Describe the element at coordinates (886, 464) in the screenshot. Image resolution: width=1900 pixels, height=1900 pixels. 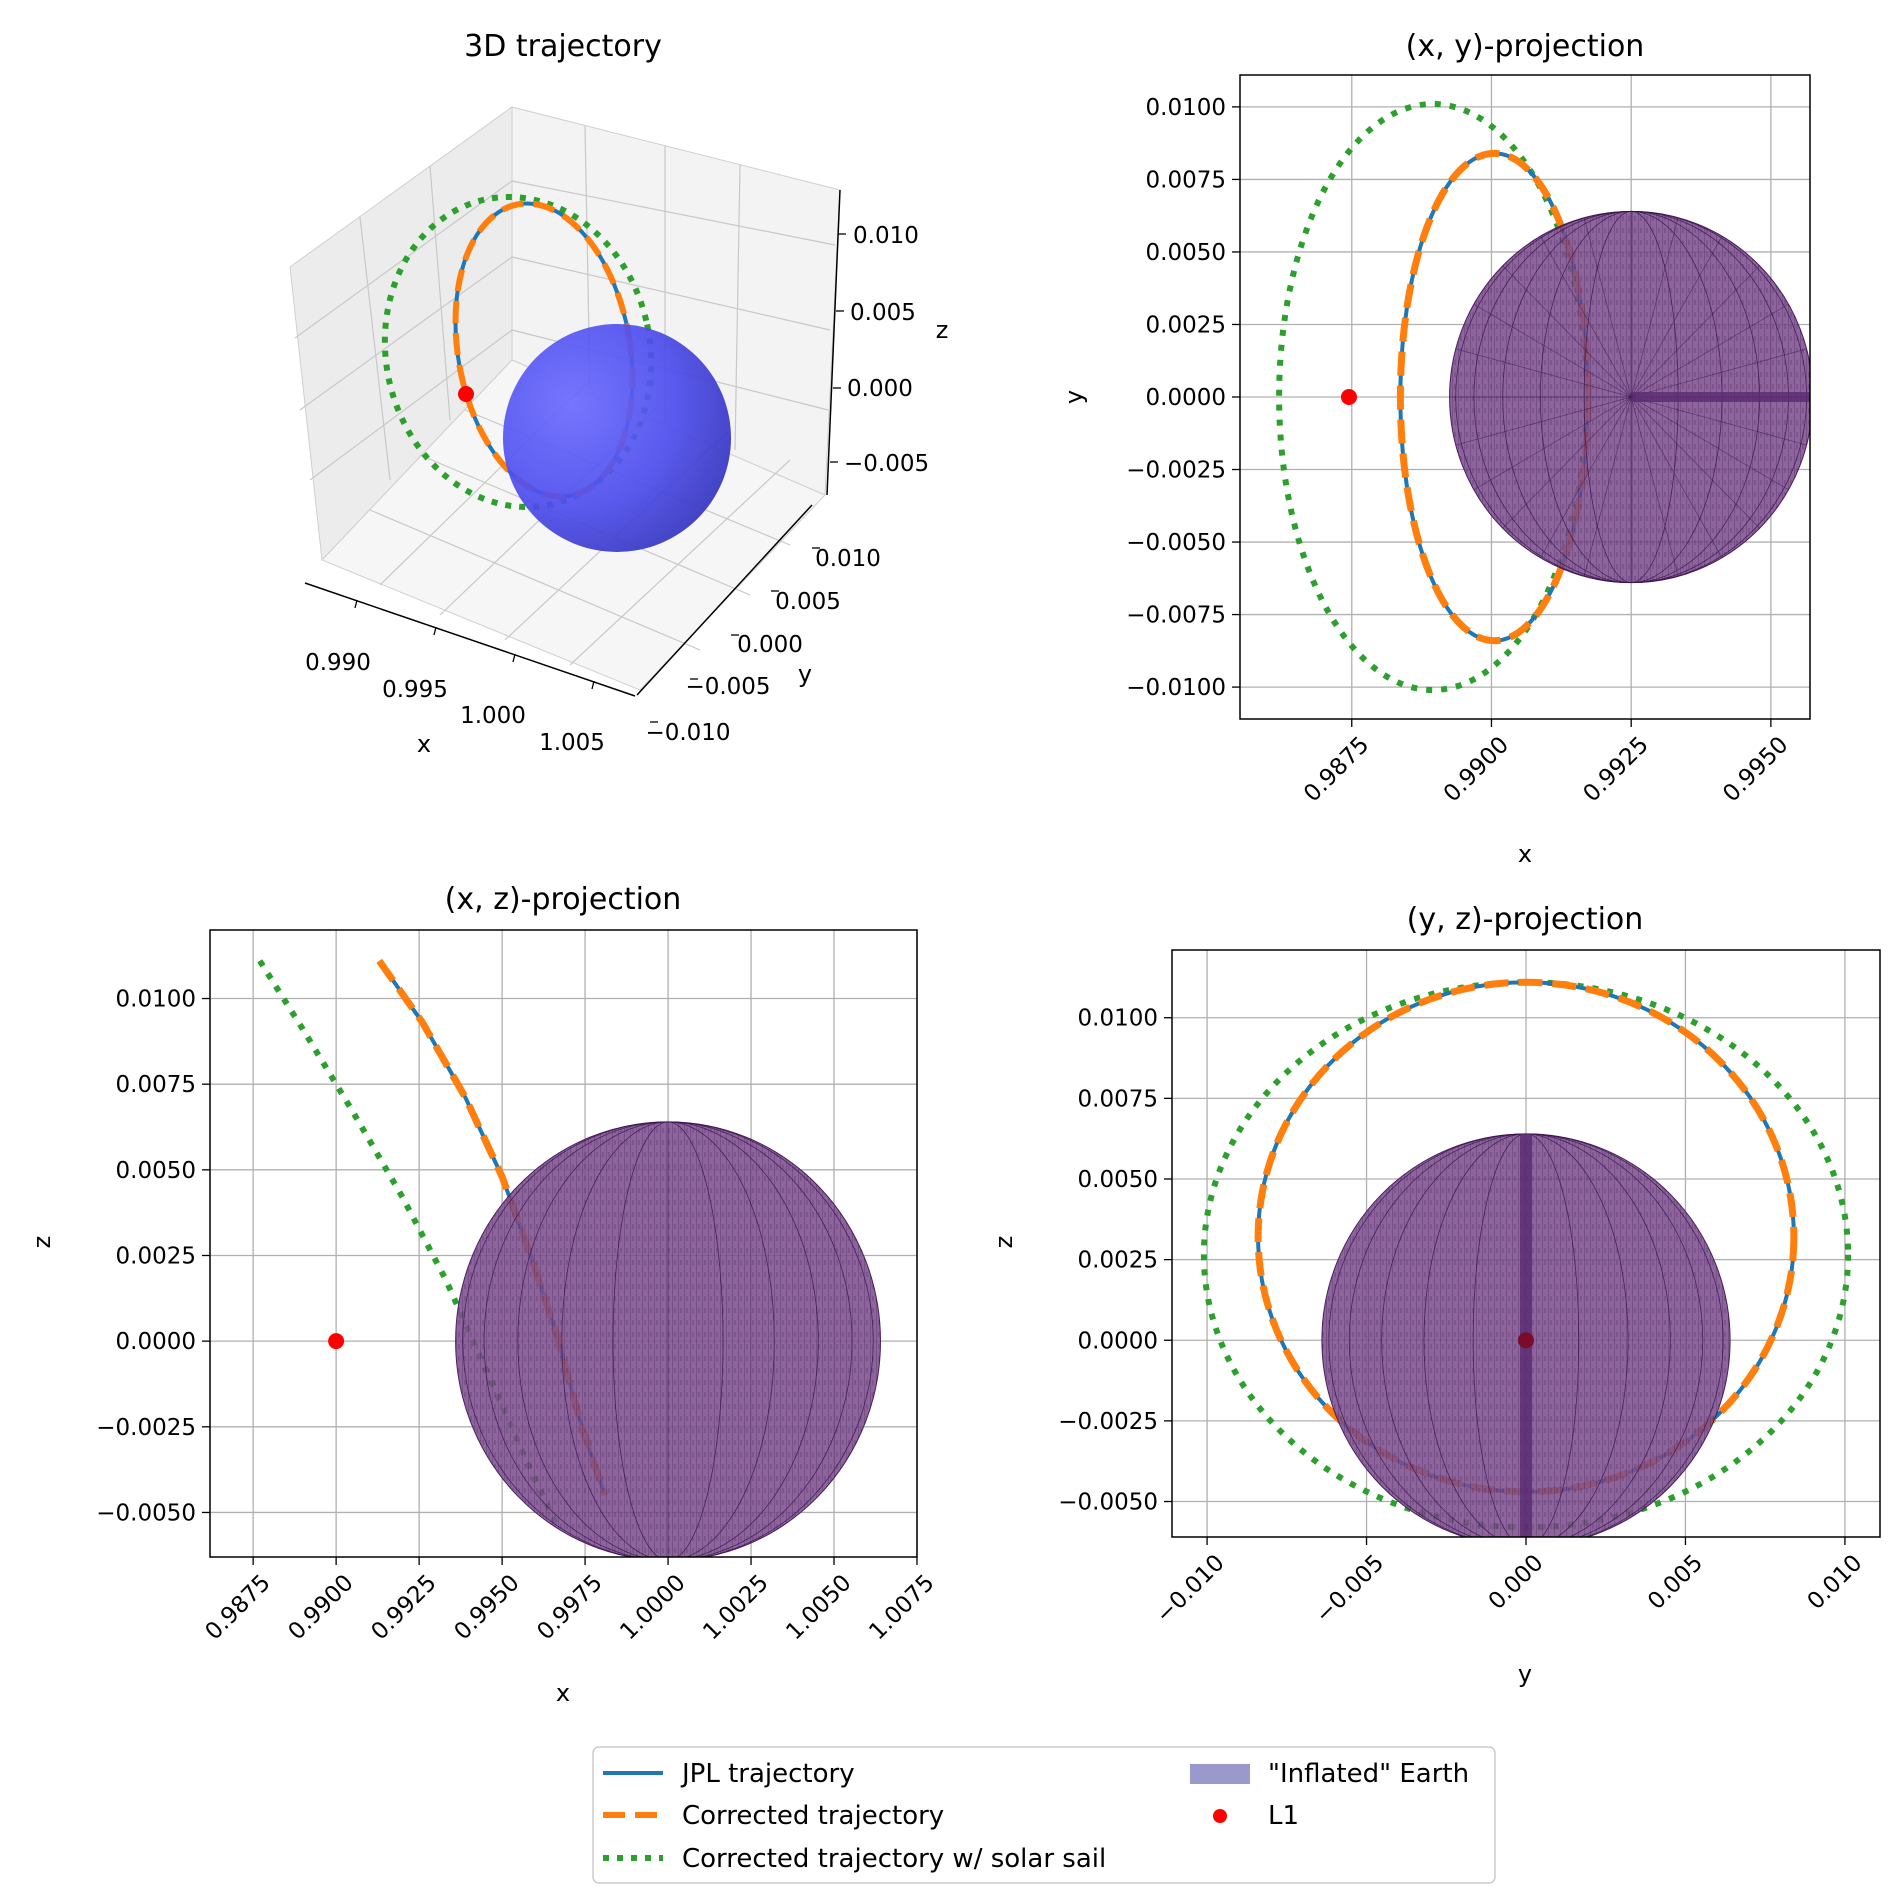
I see `3d-z-tick: −0.005` at that location.